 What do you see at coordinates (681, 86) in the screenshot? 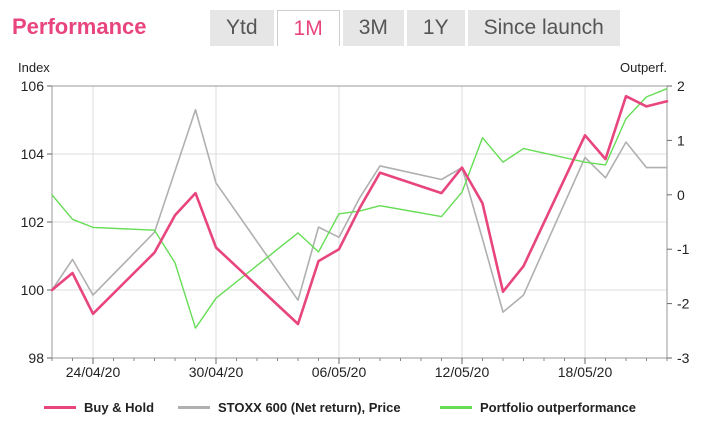
I see `right-axis-tick-label: 2` at bounding box center [681, 86].